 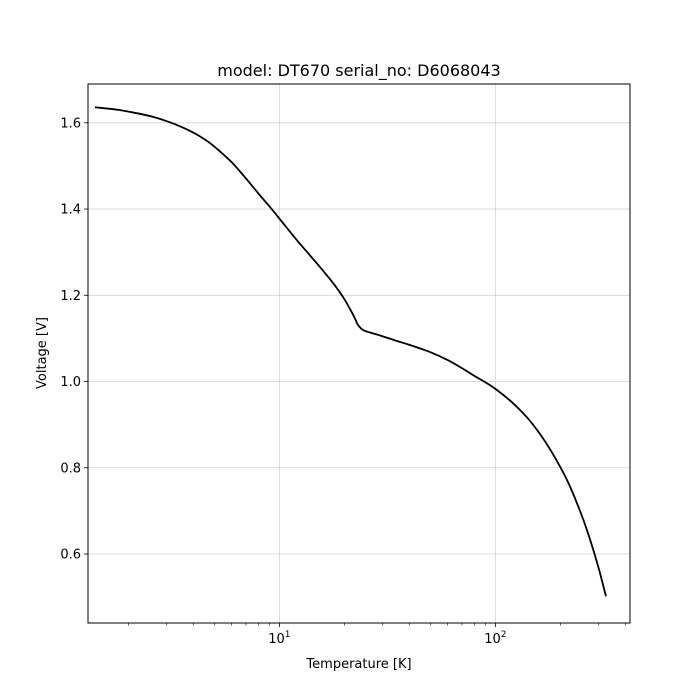 What do you see at coordinates (70, 210) in the screenshot?
I see `y-tick-label: 1.4` at bounding box center [70, 210].